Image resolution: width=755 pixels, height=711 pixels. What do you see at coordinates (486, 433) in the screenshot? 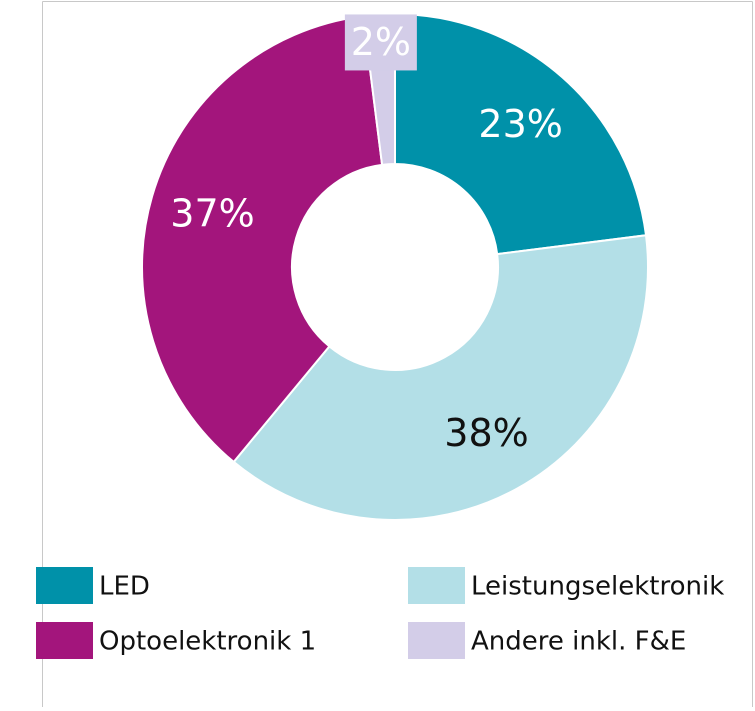
I see `data-label: 38%` at bounding box center [486, 433].